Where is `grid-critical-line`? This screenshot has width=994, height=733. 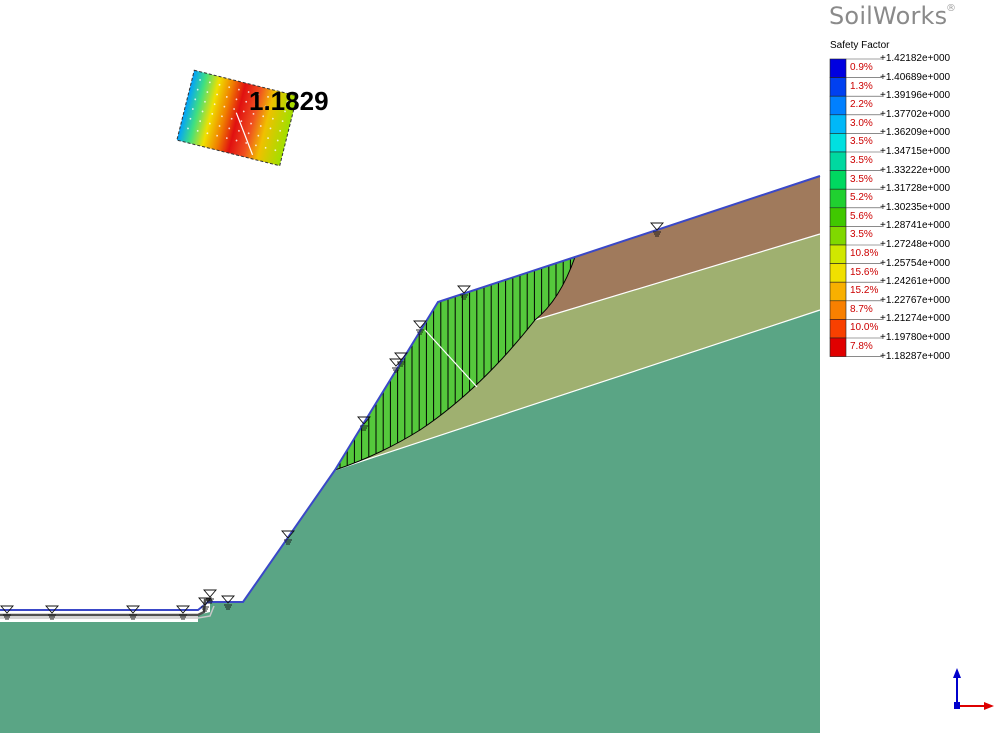 grid-critical-line is located at coordinates (244, 134).